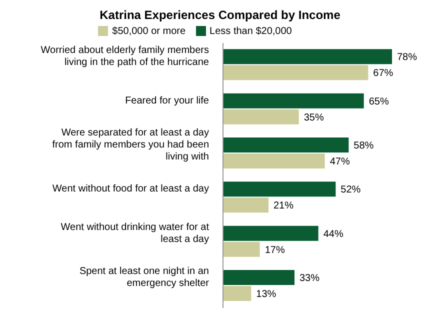 Image resolution: width=440 pixels, height=325 pixels. I want to click on data-label: 78%, so click(407, 58).